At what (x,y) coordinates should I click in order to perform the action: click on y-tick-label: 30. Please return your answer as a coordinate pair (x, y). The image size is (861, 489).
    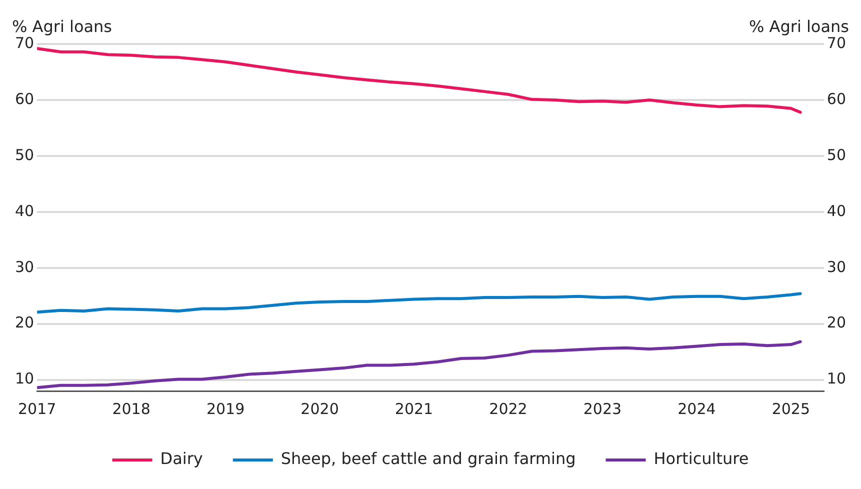
    Looking at the image, I should click on (24, 267).